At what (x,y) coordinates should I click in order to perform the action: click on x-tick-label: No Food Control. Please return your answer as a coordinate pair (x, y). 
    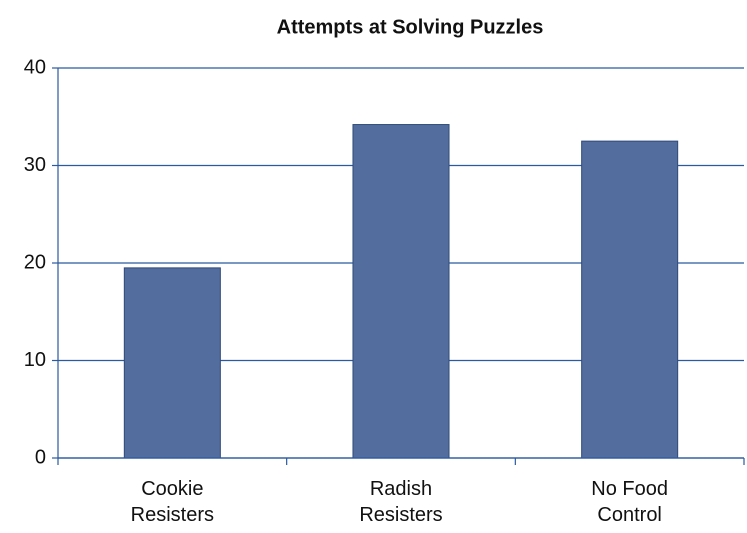
    Looking at the image, I should click on (630, 502).